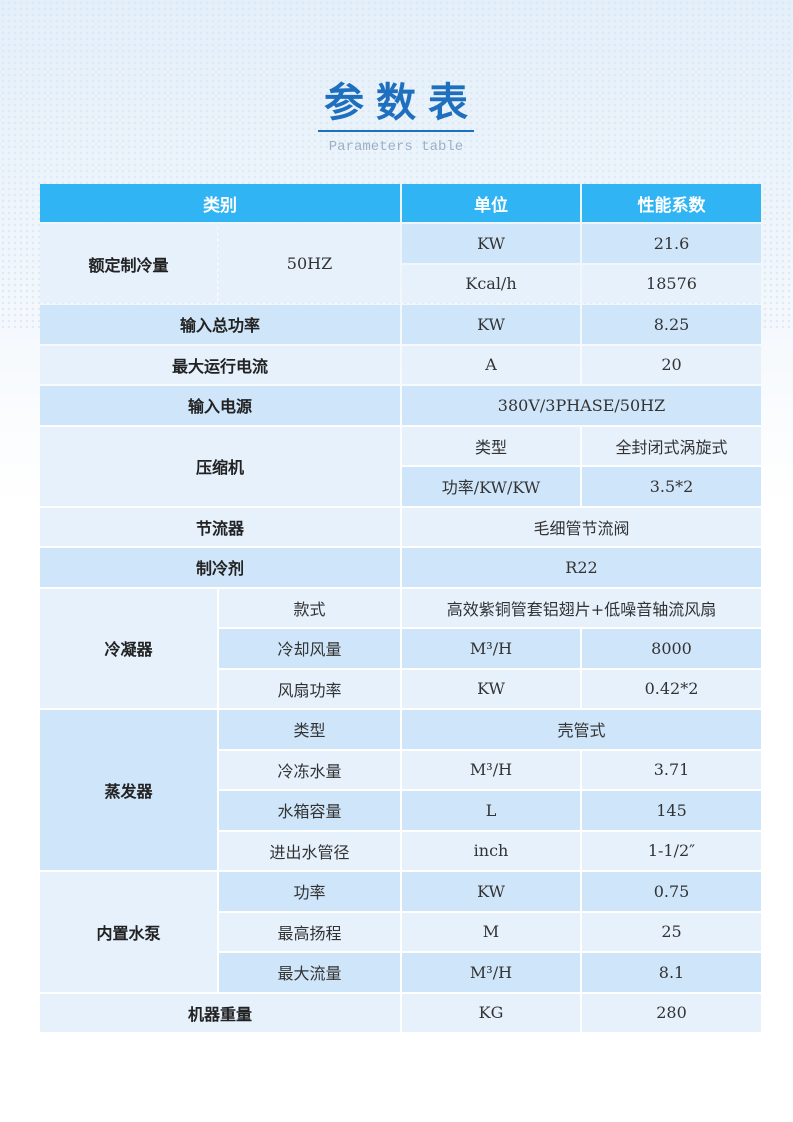 The image size is (793, 1122). What do you see at coordinates (671, 1012) in the screenshot?
I see `table-cell: 280` at bounding box center [671, 1012].